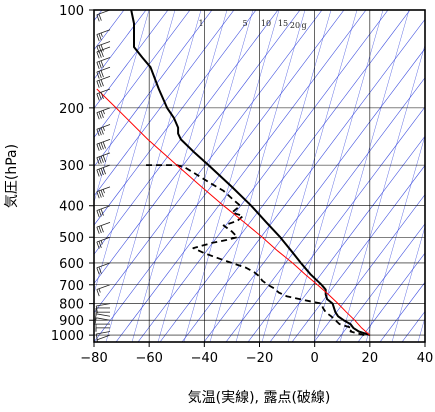  What do you see at coordinates (71, 264) in the screenshot?
I see `y-tick-label: 600` at bounding box center [71, 264].